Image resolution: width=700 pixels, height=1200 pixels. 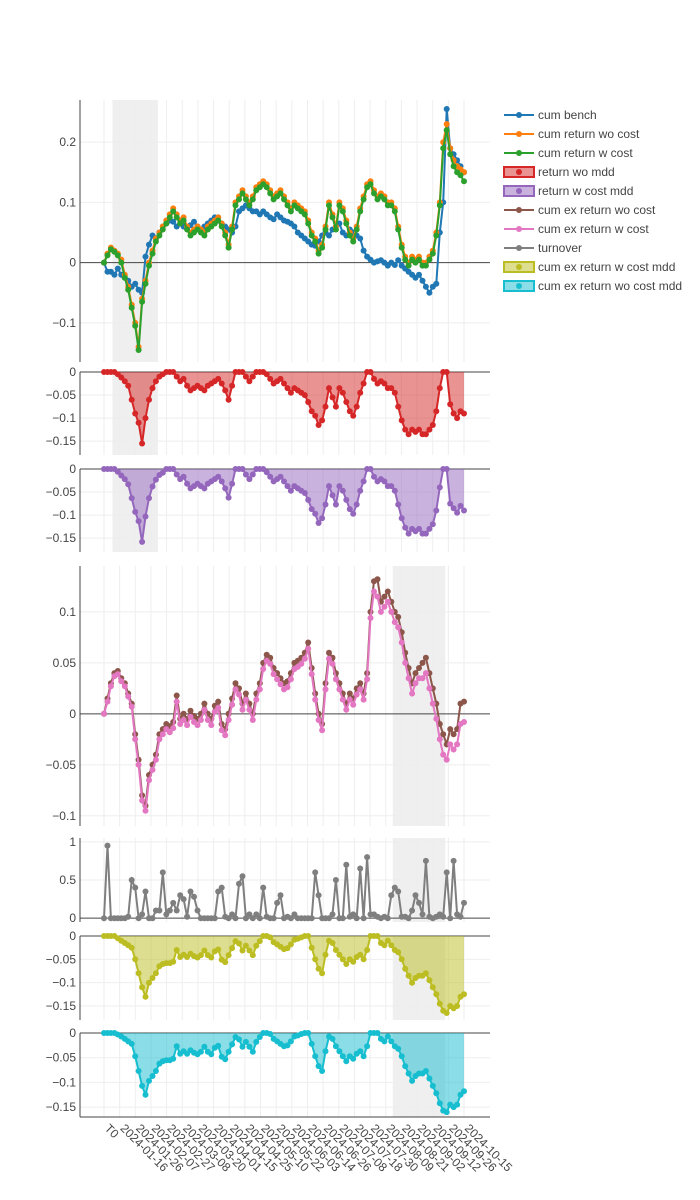 I want to click on legend-item: cum ex return wo cost, so click(x=580, y=210).